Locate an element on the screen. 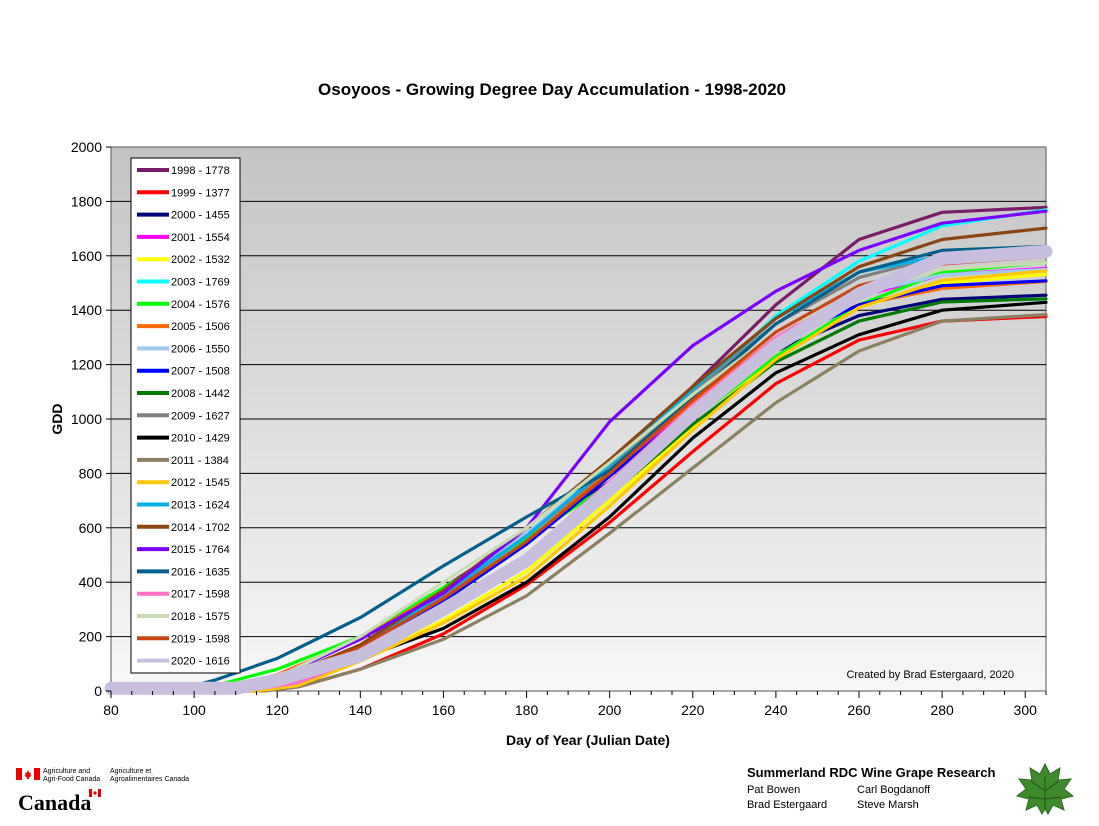 The height and width of the screenshot is (826, 1099). agency-name-en: Agriculture and Agri-Food Canada is located at coordinates (72, 775).